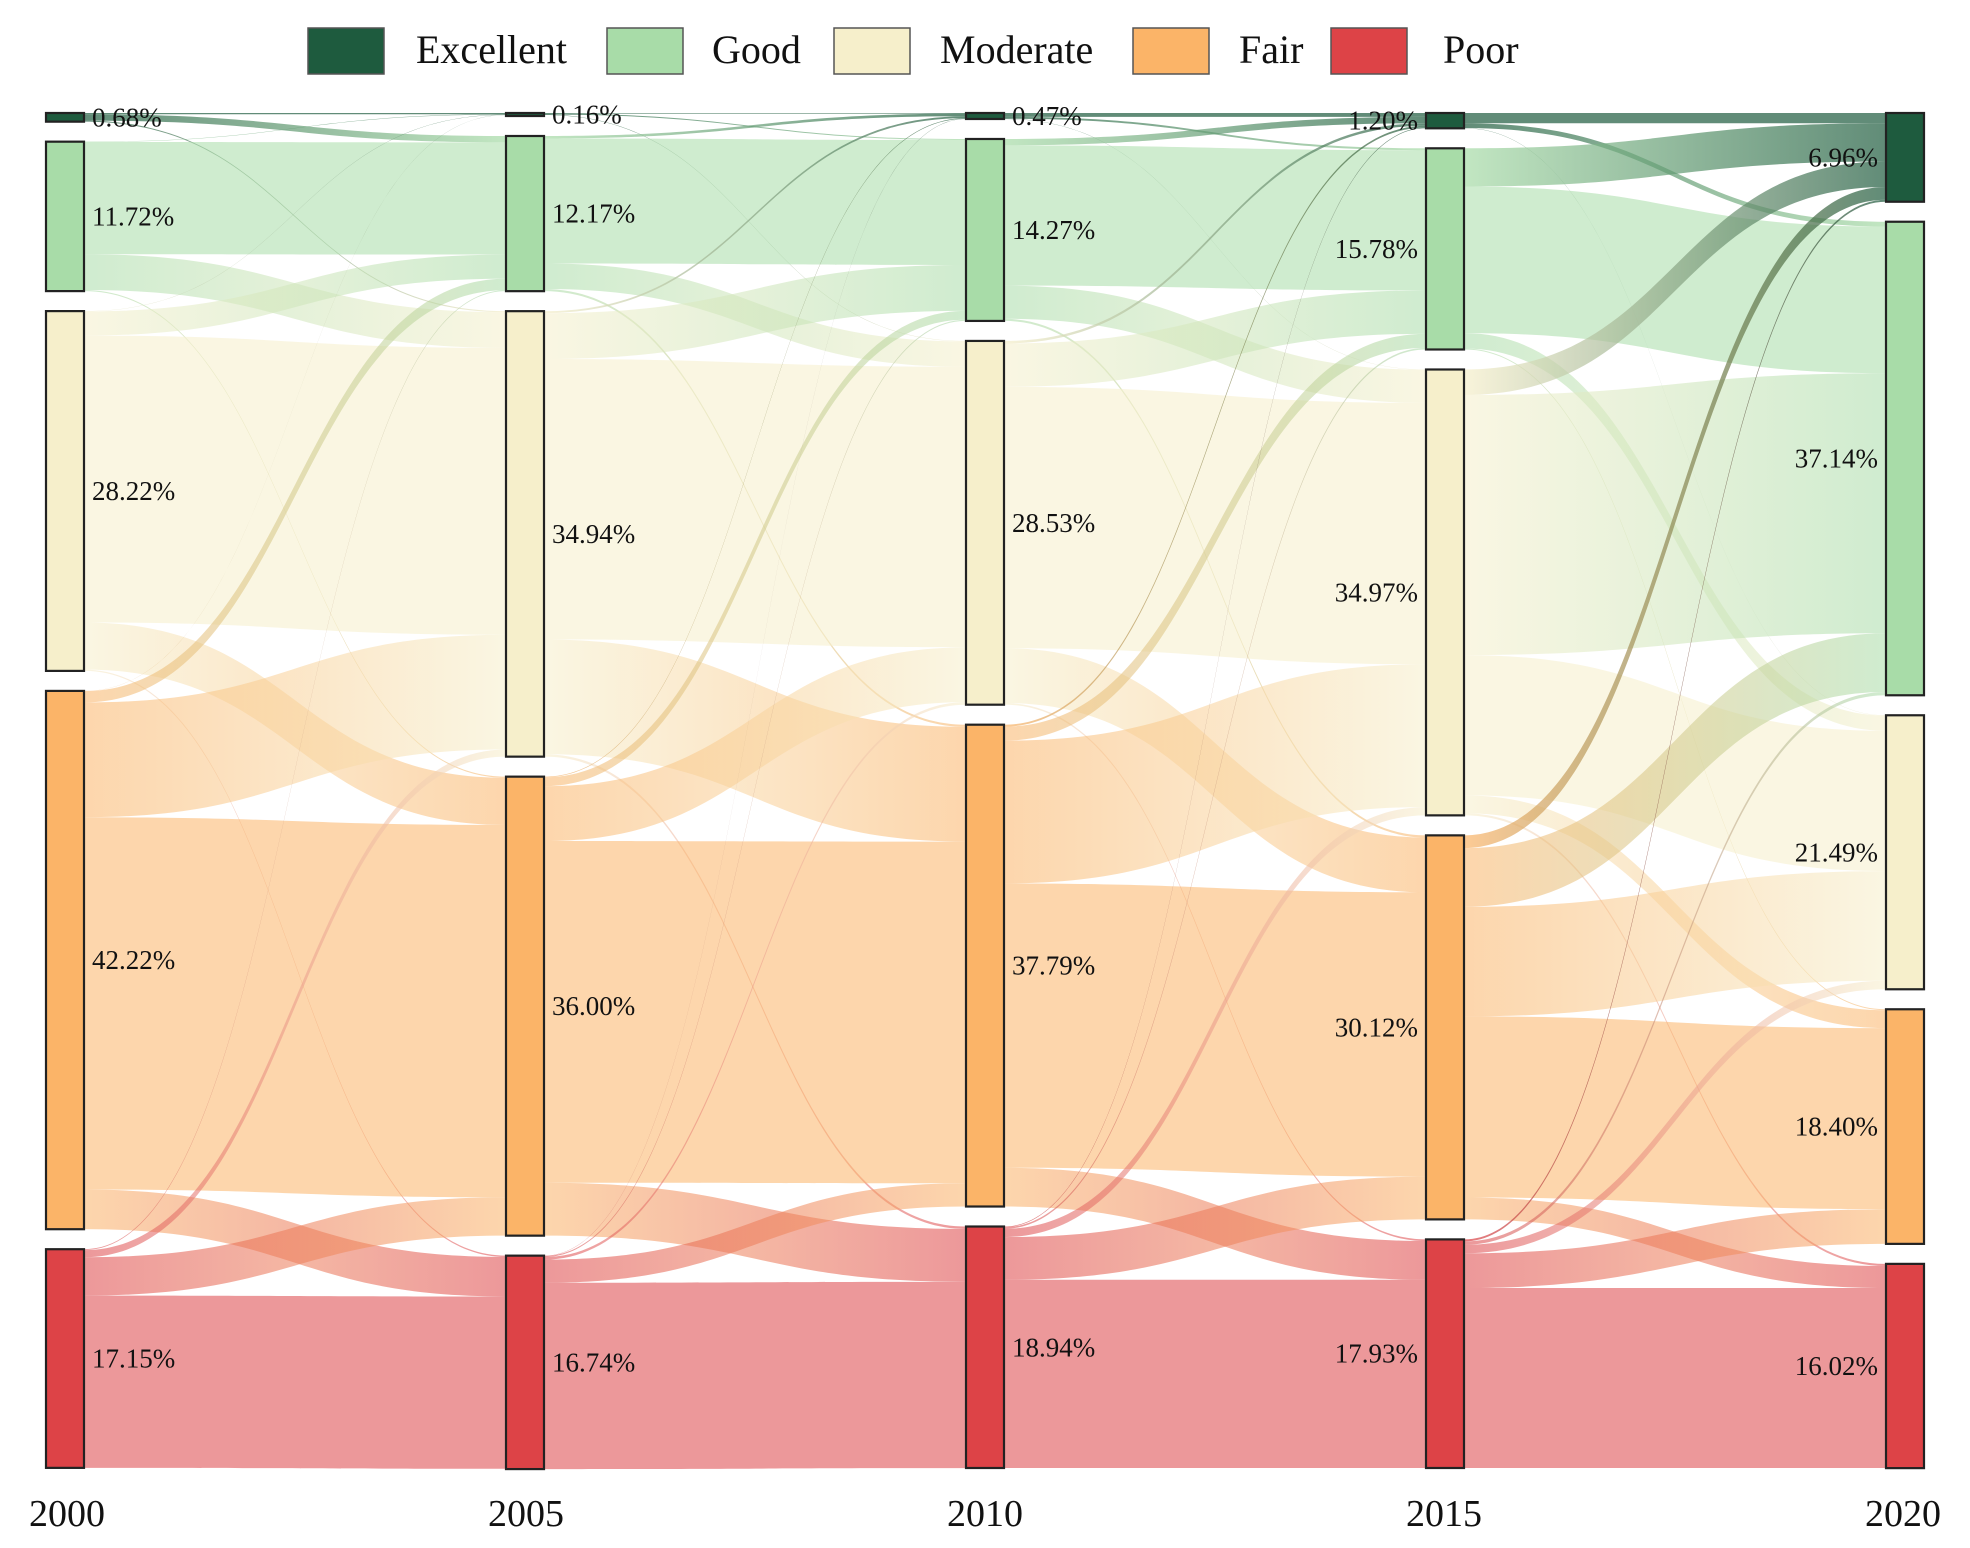  Describe the element at coordinates (1053, 523) in the screenshot. I see `node-label-2010-moderate: 28.53%` at that location.